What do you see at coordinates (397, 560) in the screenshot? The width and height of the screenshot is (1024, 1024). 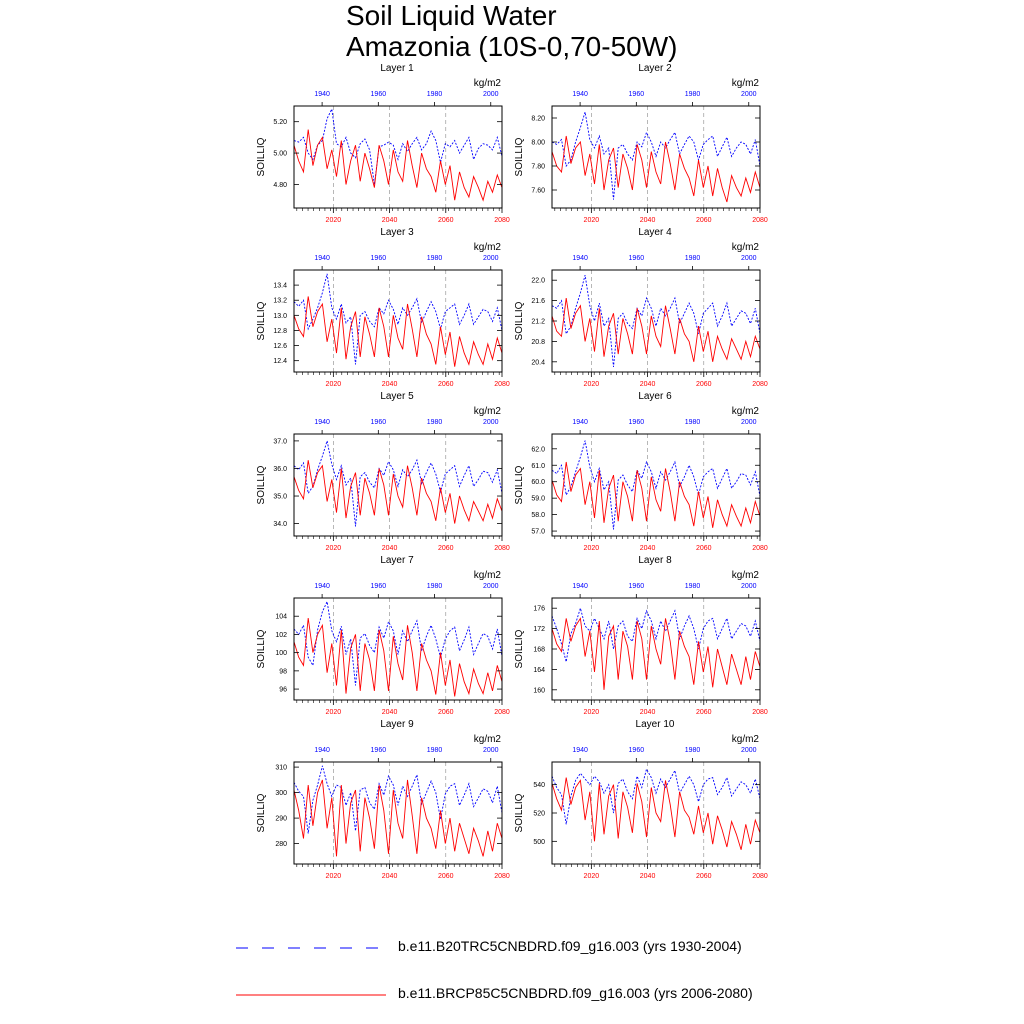 I see `panel-title: Layer 7` at bounding box center [397, 560].